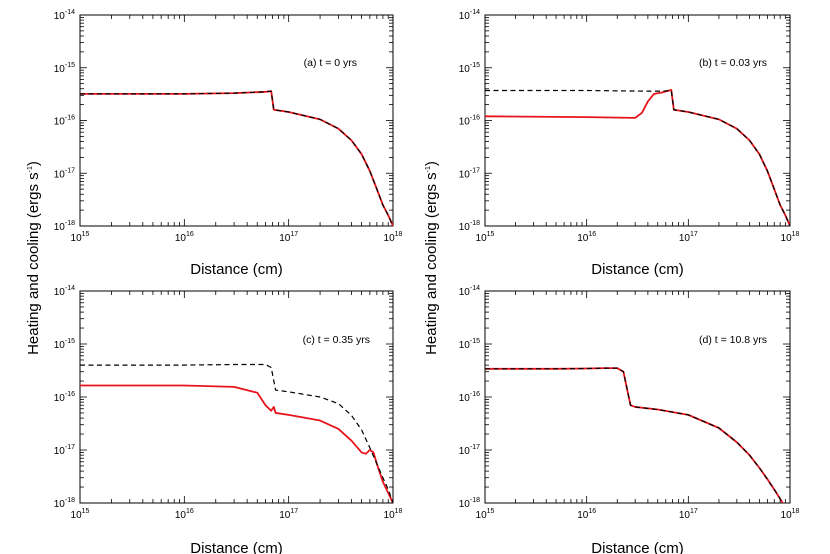 The image size is (830, 554). I want to click on y-axis-title-right: Heating and cooling (ergs s-1), so click(431, 258).